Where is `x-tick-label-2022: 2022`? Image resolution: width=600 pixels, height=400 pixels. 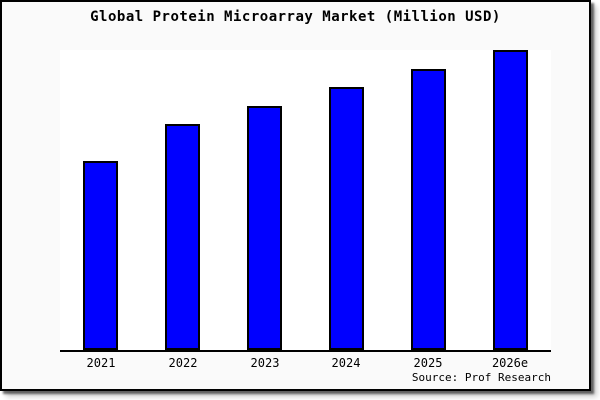
x-tick-label-2022: 2022 is located at coordinates (183, 363).